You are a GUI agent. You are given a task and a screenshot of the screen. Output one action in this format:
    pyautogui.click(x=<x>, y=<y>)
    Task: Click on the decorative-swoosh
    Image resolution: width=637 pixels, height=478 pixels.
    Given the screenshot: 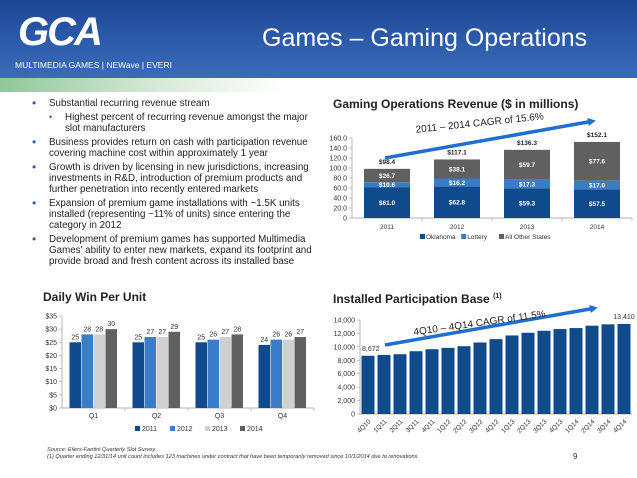 What is the action you would take?
    pyautogui.click(x=318, y=85)
    